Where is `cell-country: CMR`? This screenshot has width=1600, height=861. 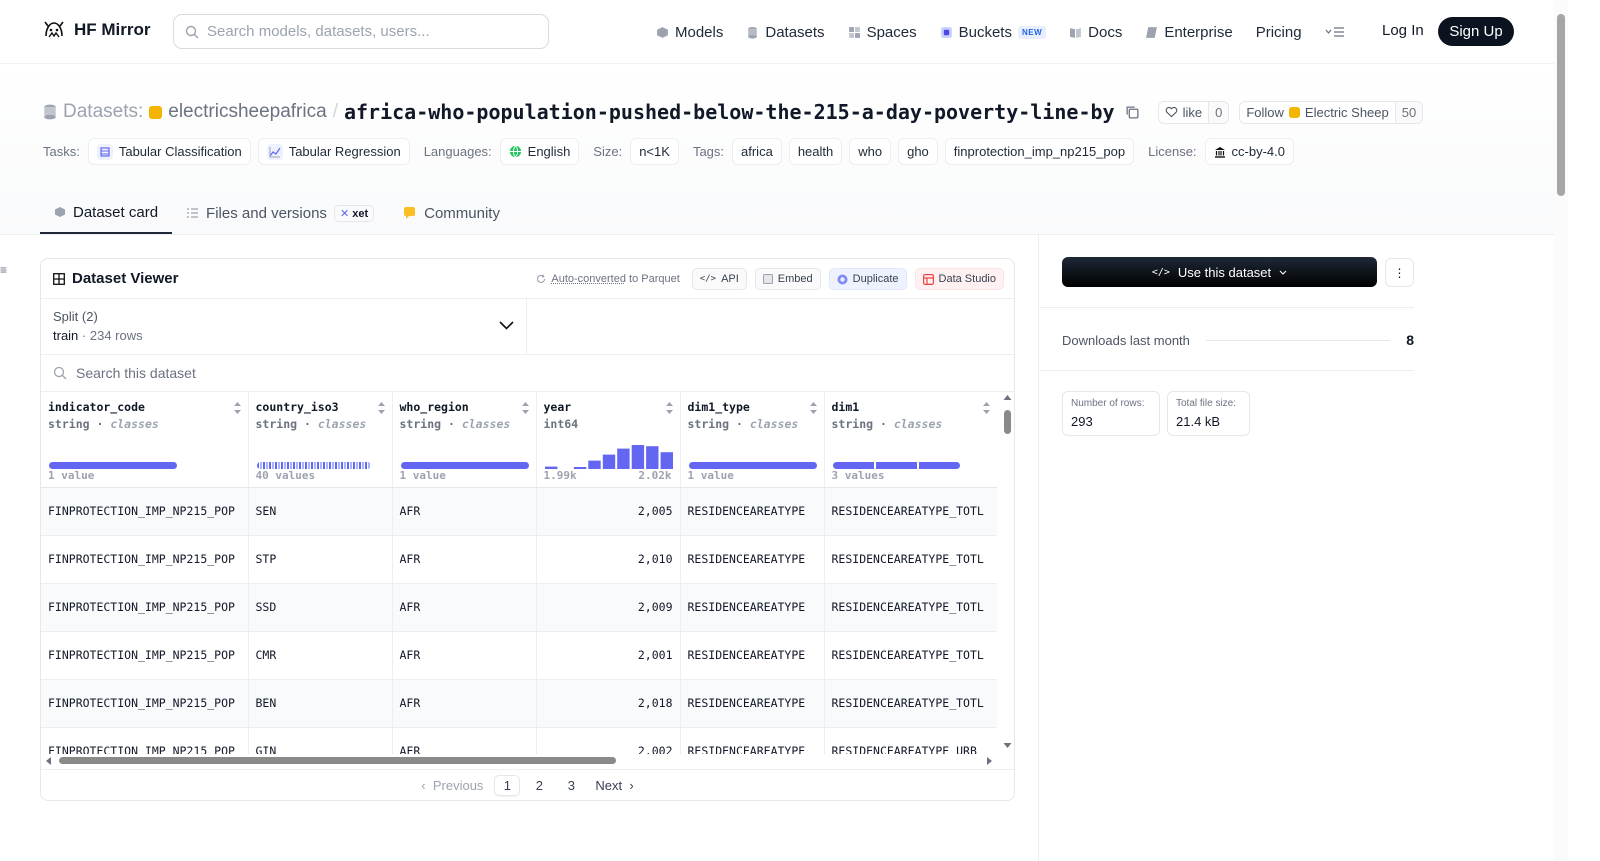
cell-country: CMR is located at coordinates (320, 655).